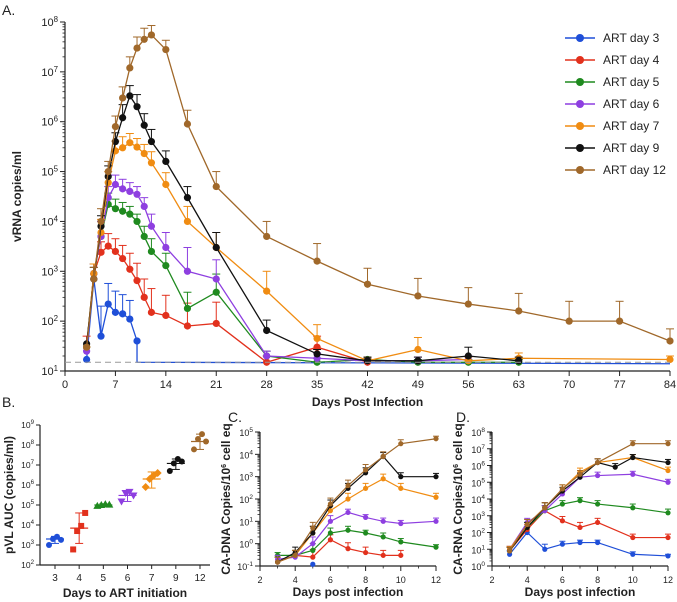 Image resolution: width=677 pixels, height=602 pixels. I want to click on y-axis-label: CA-RNA Copies/106 cell eq, so click(458, 499).